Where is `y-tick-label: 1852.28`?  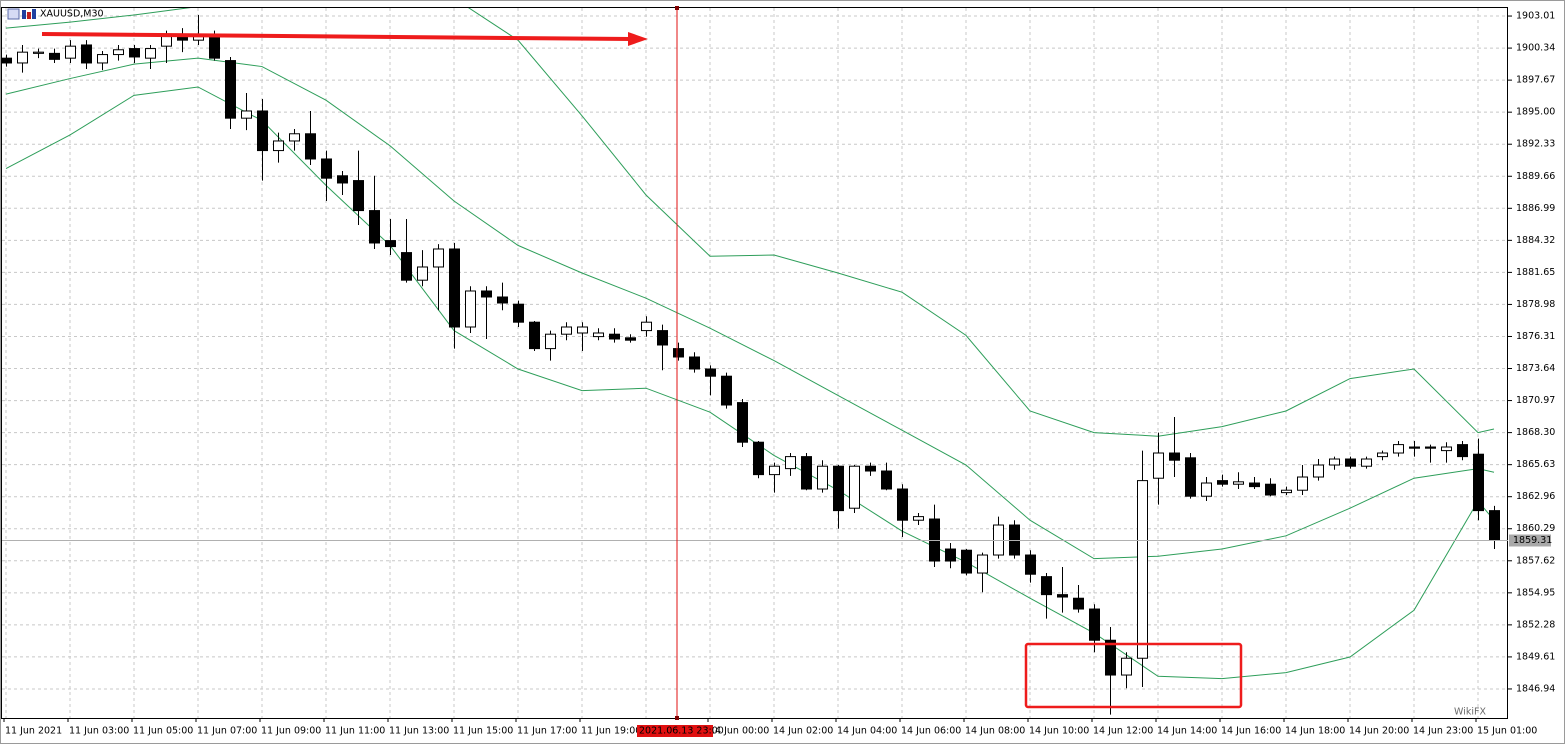
y-tick-label: 1852.28 is located at coordinates (1535, 624).